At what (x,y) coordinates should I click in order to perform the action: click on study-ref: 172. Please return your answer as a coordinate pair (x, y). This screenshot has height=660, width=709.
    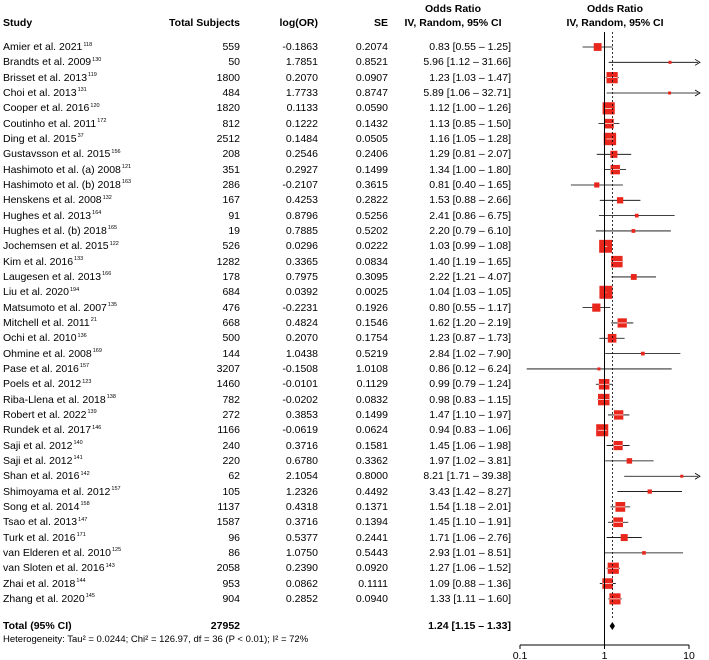
    Looking at the image, I should click on (102, 121).